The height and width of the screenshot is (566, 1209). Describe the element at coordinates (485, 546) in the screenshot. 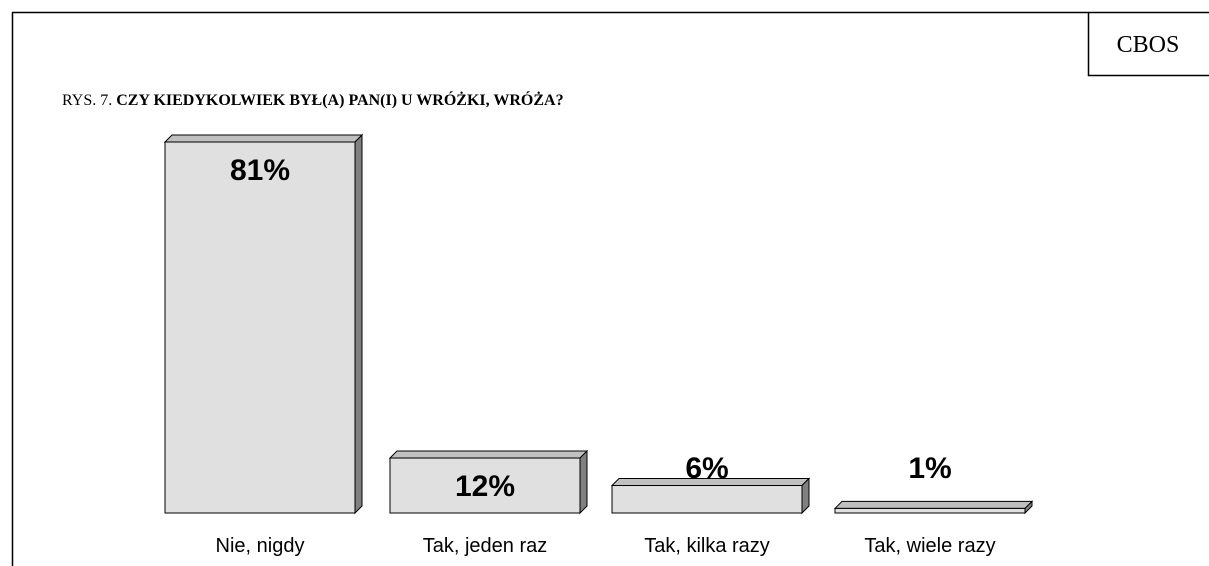

I see `x-tick-label: Tak, jeden raz` at that location.